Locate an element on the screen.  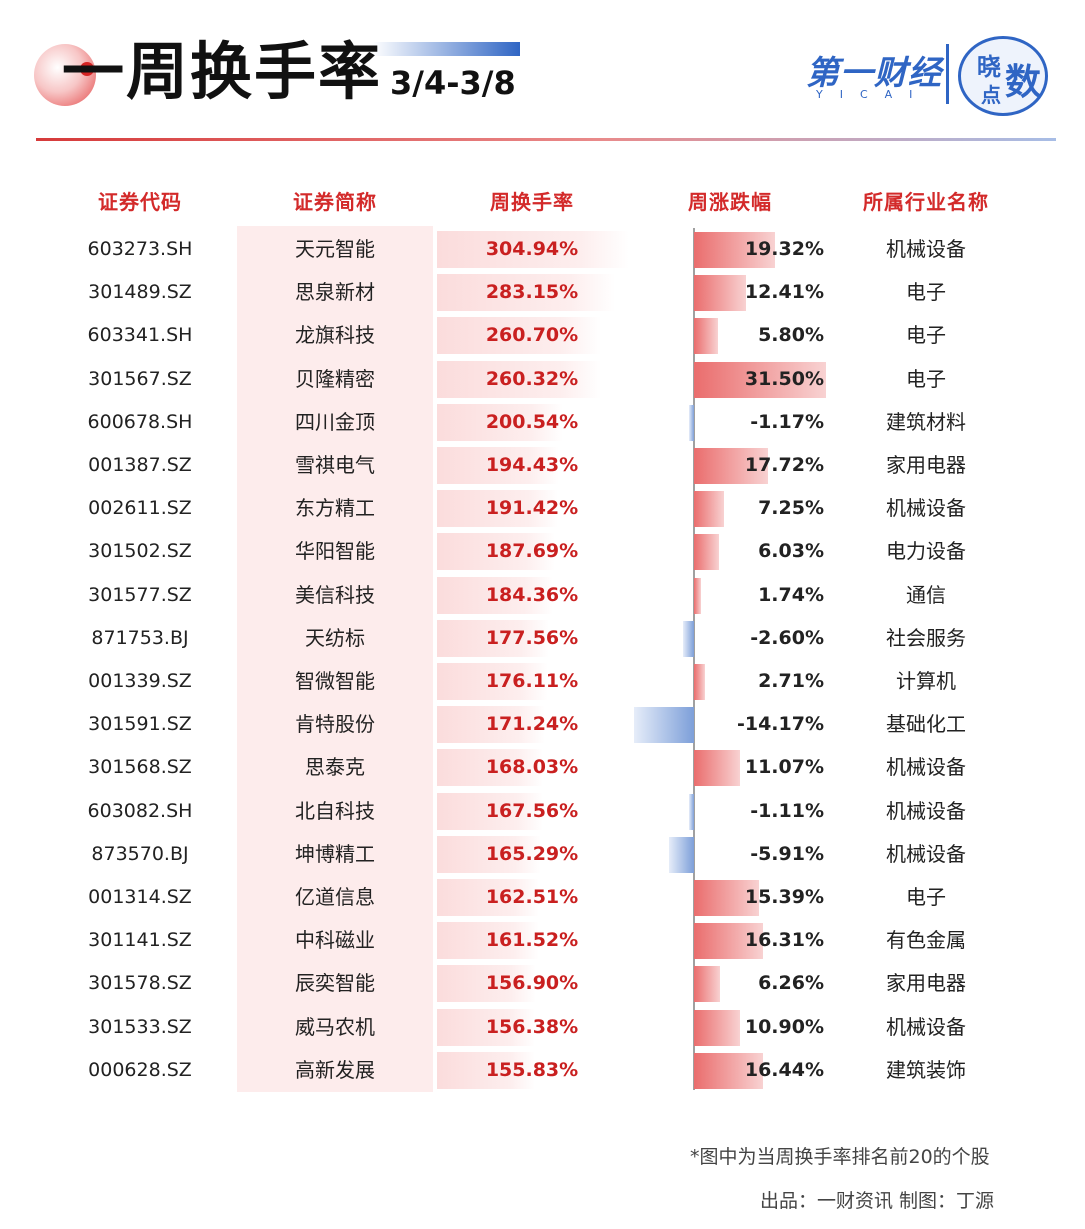
table-row: 000628.SZ 高新发展 155.83% 16.44% 建筑装饰 is located at coordinates (542, 1070).